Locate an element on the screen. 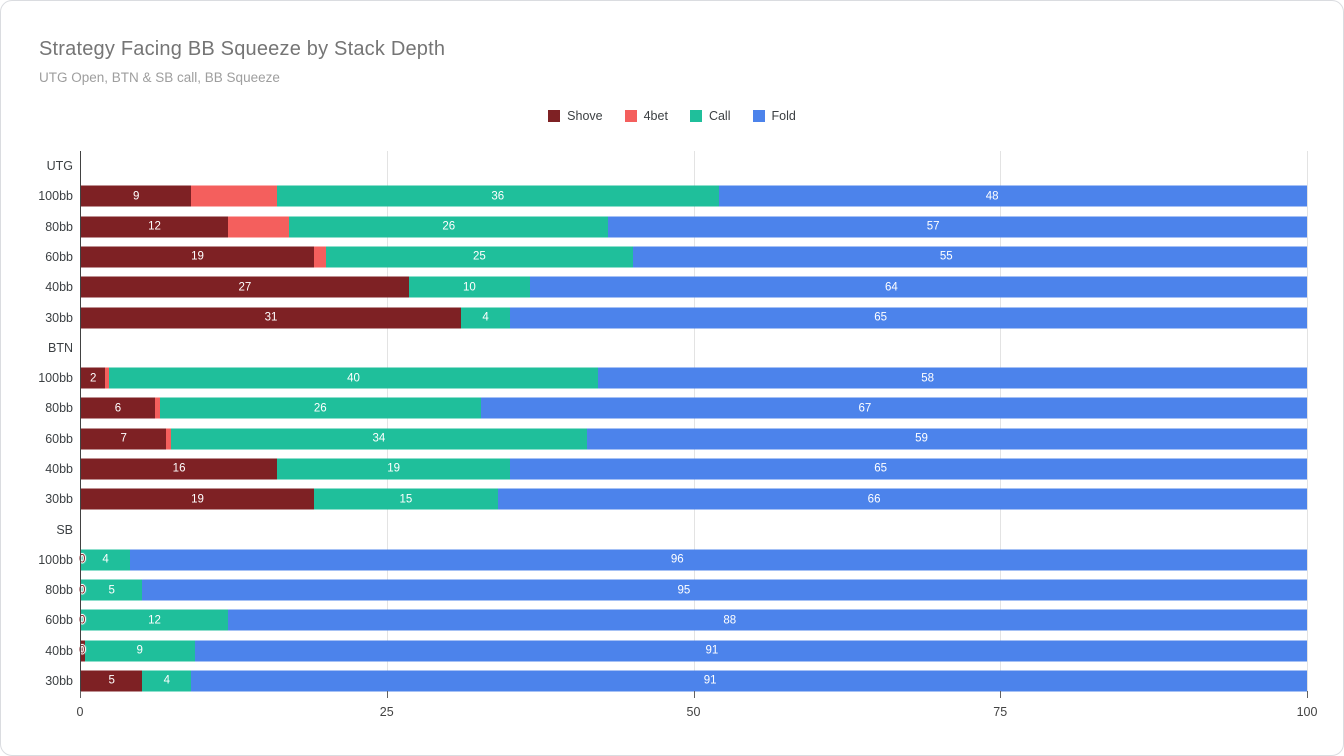 This screenshot has width=1344, height=756. bar-segment-shove: 31 is located at coordinates (271, 318).